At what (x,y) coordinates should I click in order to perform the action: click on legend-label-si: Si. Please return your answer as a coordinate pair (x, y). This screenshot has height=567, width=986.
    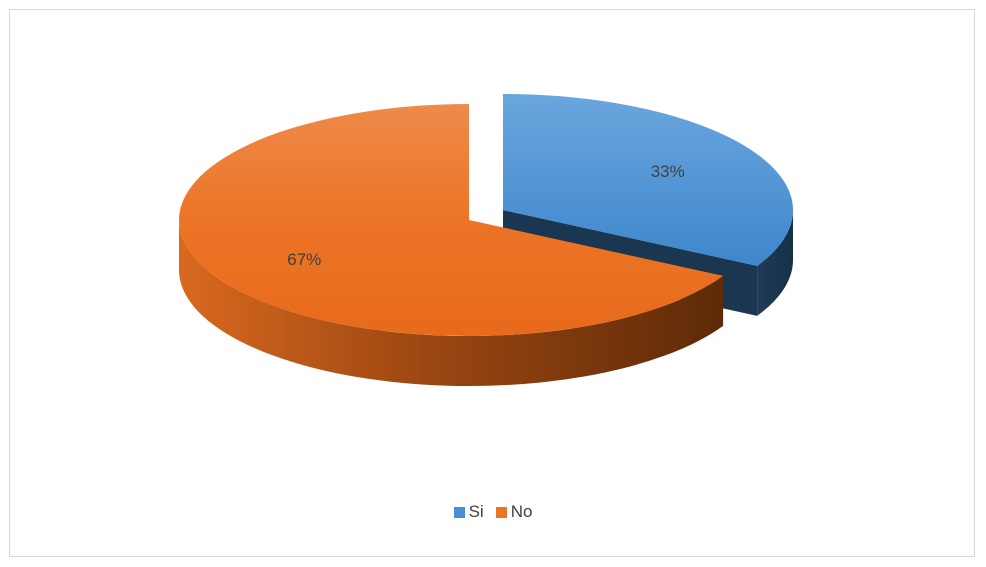
    Looking at the image, I should click on (476, 511).